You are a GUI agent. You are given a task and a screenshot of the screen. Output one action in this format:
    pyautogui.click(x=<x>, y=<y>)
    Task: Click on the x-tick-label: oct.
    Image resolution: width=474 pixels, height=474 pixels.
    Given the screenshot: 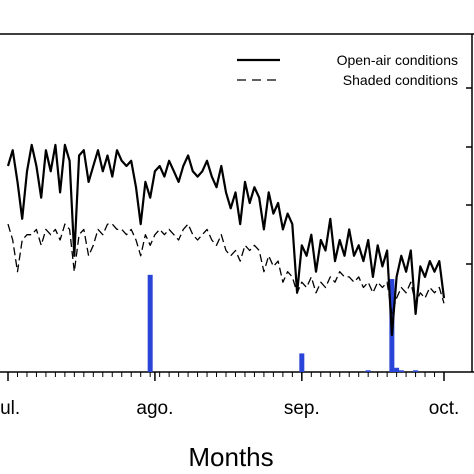 What is the action you would take?
    pyautogui.click(x=444, y=408)
    